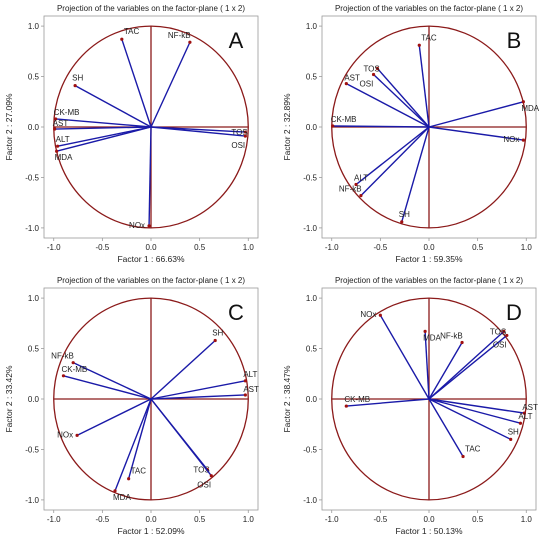 This screenshot has height=543, width=550. Describe the element at coordinates (9, 399) in the screenshot. I see `y-axis-label: Factor 2 : 33.42%` at that location.